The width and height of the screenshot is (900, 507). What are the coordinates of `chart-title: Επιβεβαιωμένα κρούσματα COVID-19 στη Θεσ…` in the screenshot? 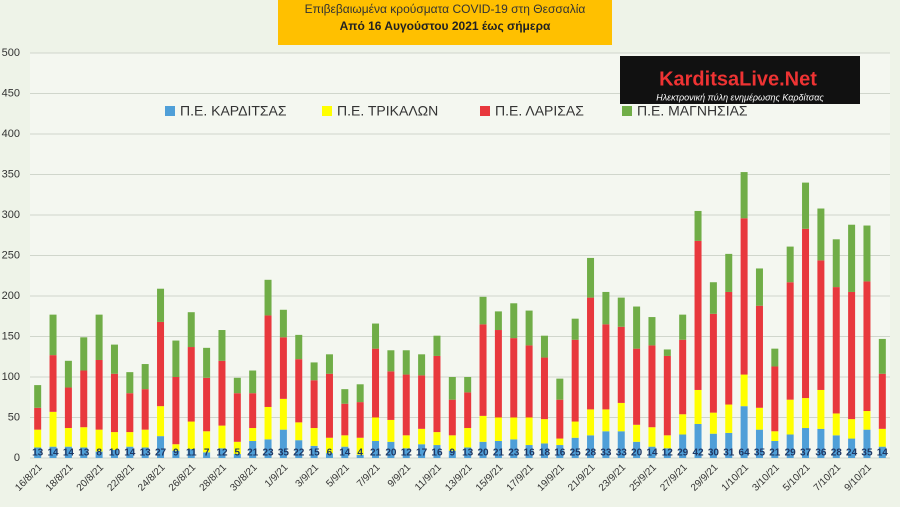 It's located at (445, 9).